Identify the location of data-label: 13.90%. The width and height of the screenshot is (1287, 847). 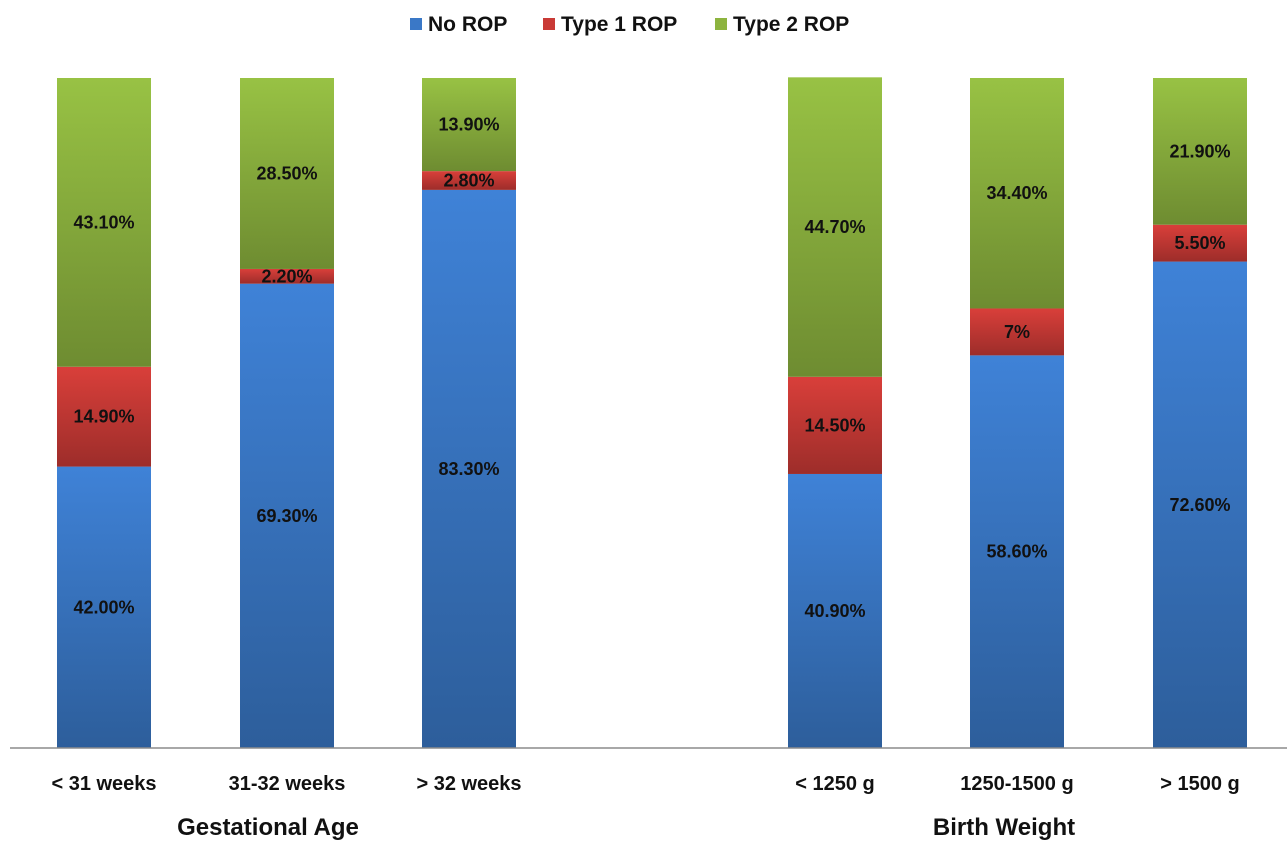
(468, 125).